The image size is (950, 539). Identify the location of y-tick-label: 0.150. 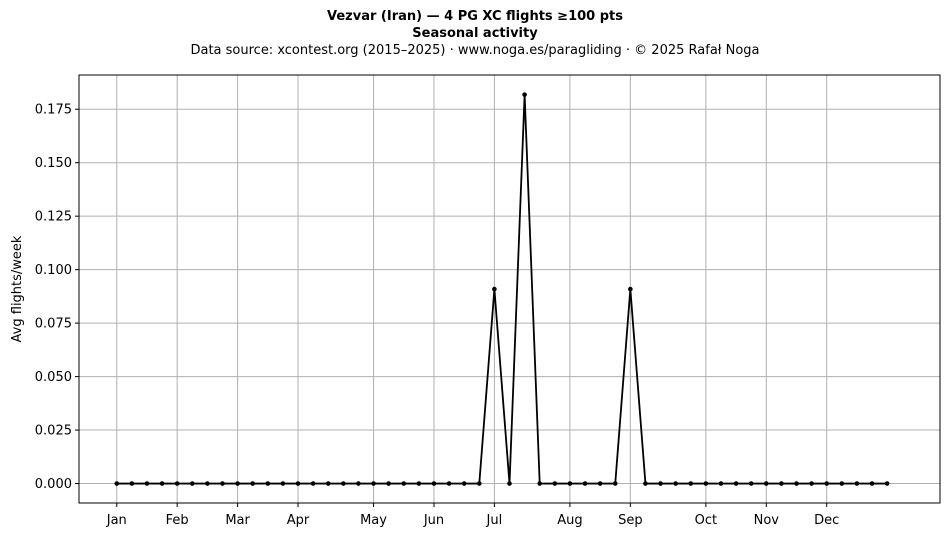
(53, 163).